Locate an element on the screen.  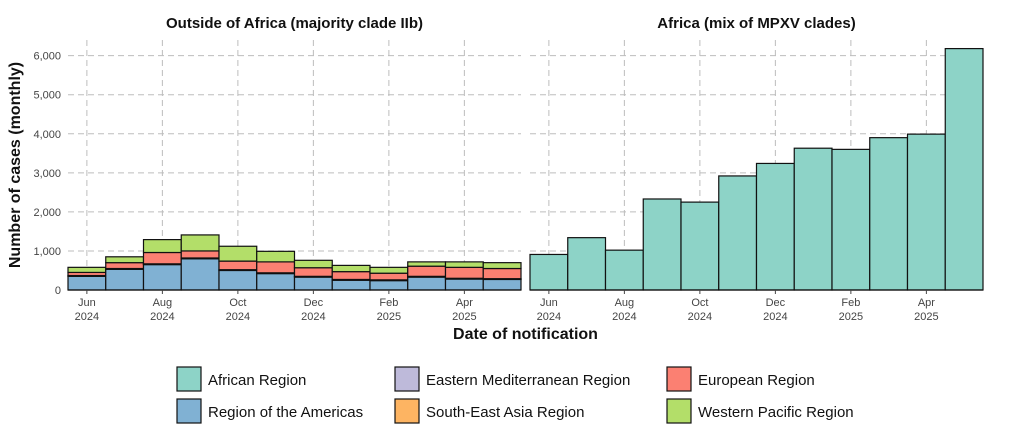
y-tick-label: 2,000 is located at coordinates (47, 213).